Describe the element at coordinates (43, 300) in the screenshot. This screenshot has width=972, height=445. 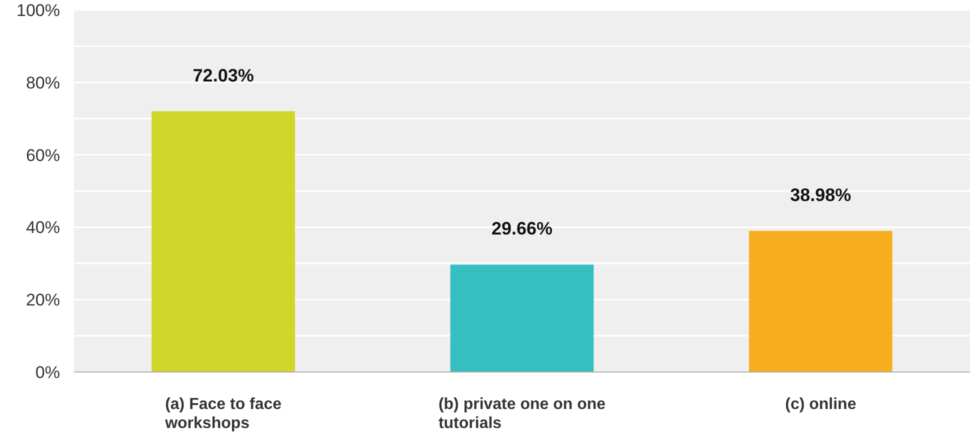
I see `y-tick-label: 20%` at that location.